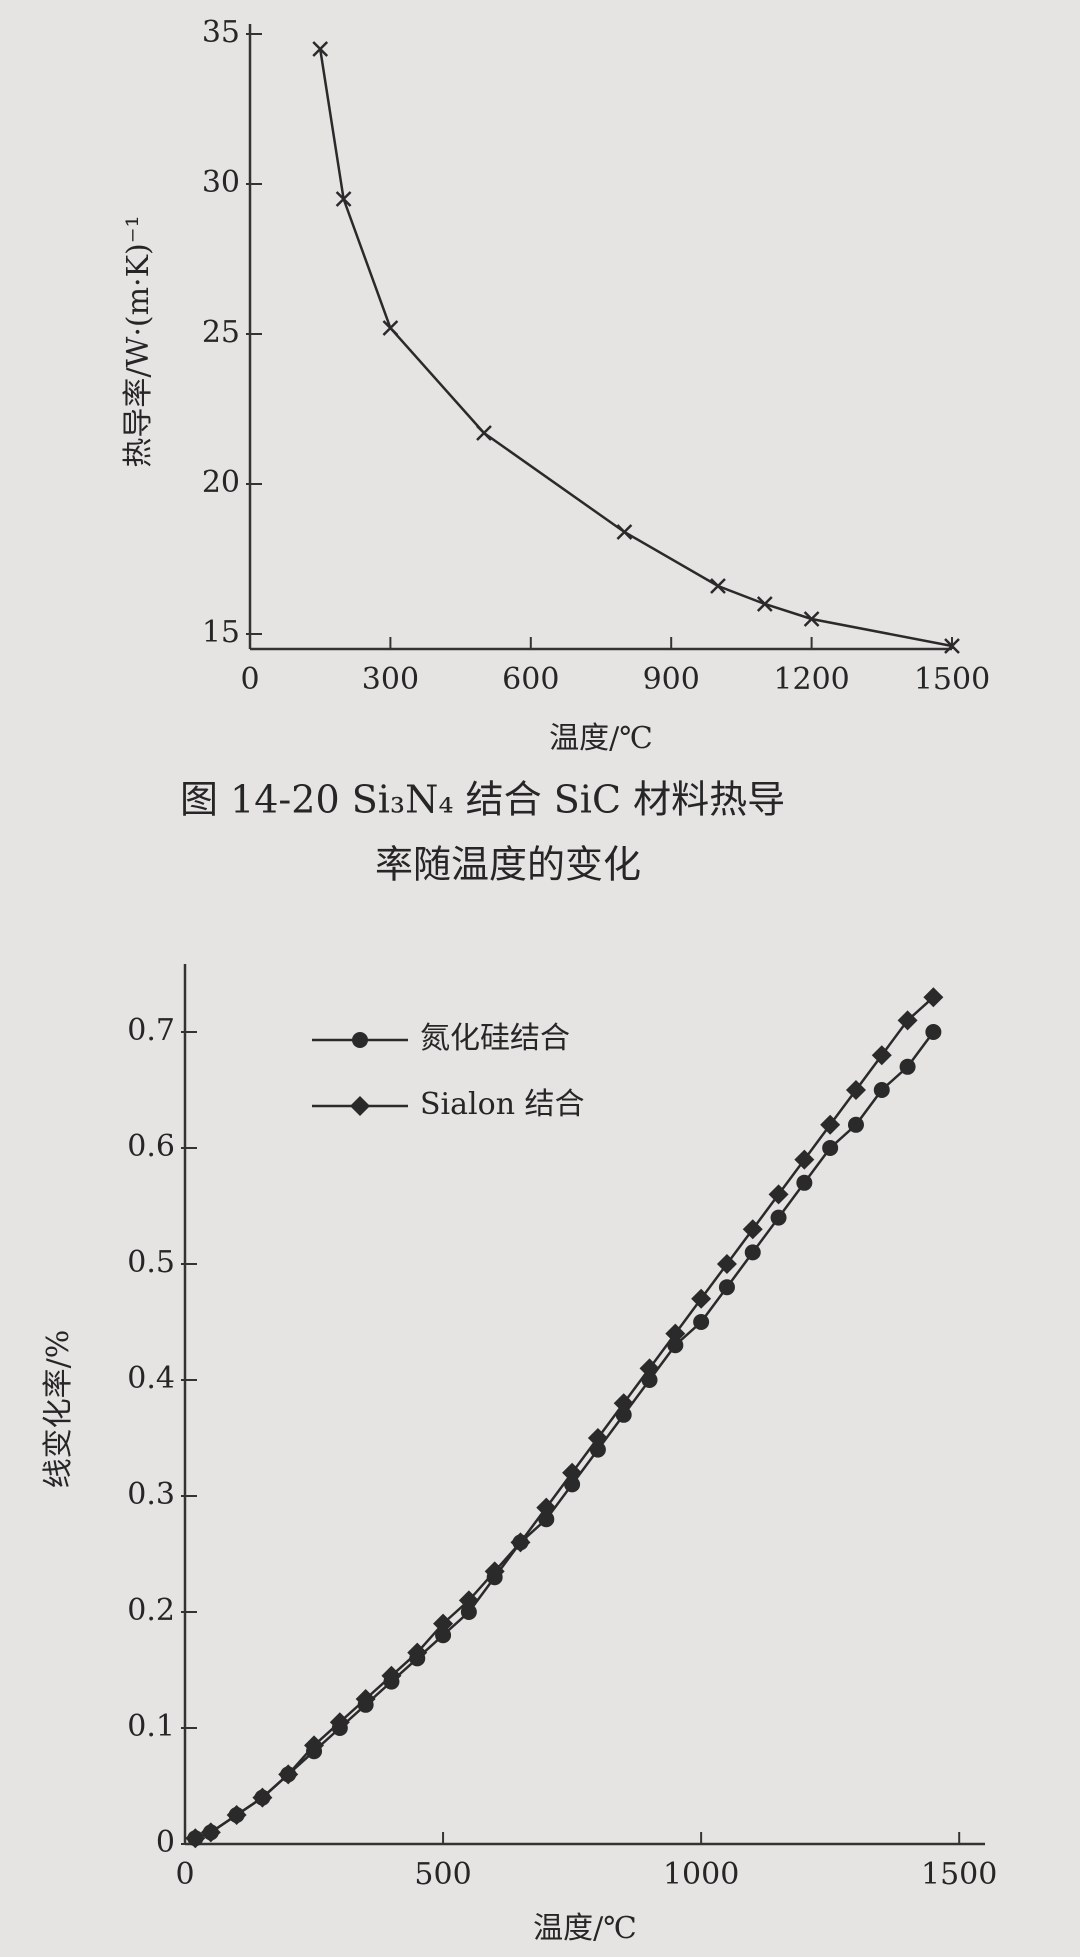 The height and width of the screenshot is (1957, 1080). Describe the element at coordinates (221, 632) in the screenshot. I see `y-tick-label: 15` at that location.